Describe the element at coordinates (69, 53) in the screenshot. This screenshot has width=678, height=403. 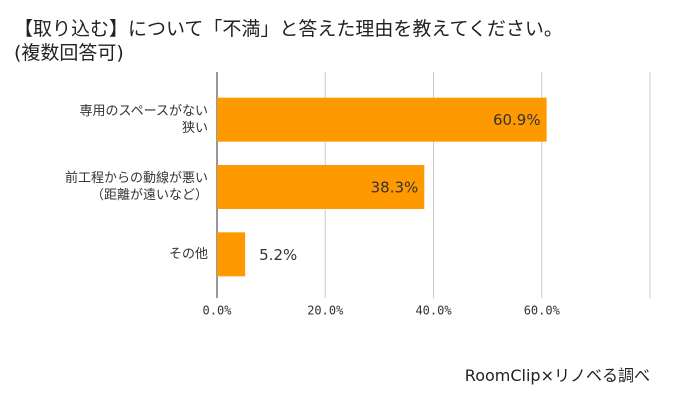
I see `chart-subtitle: (複数回答可)` at that location.